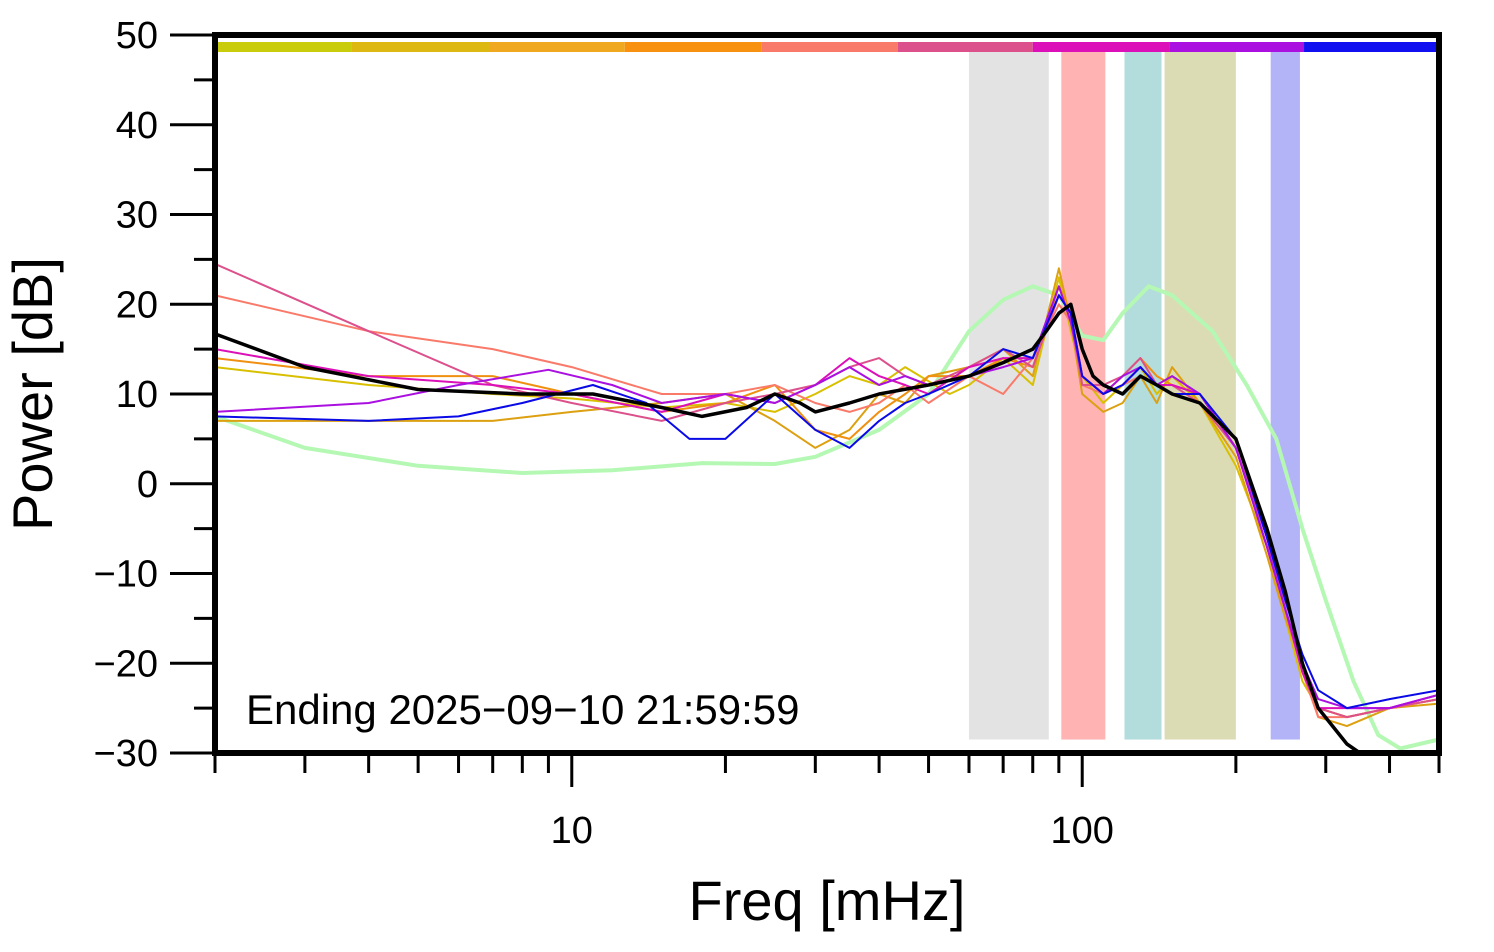 The width and height of the screenshot is (1494, 952). Describe the element at coordinates (1082, 831) in the screenshot. I see `x-tick-label: 100` at that location.